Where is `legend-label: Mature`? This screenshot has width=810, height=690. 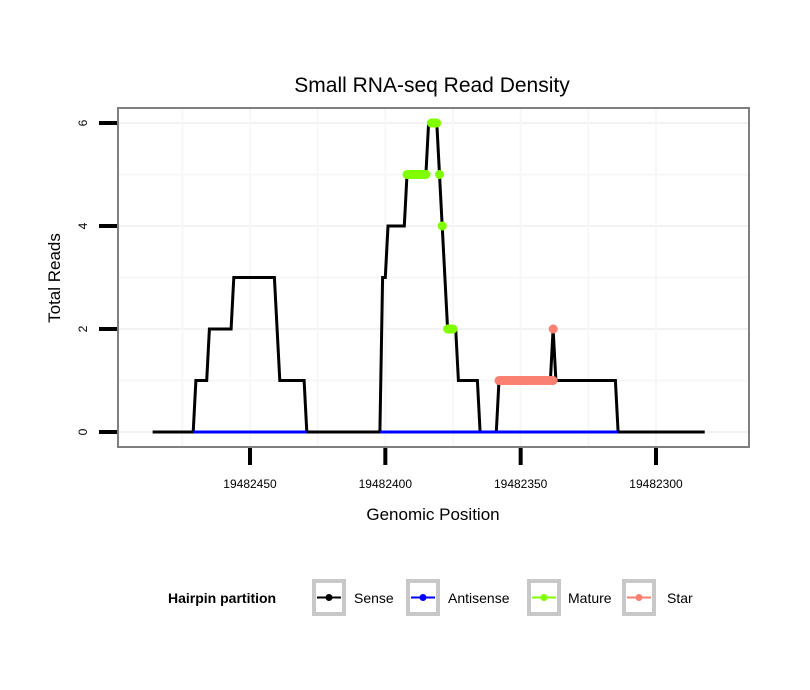
legend-label: Mature is located at coordinates (590, 598).